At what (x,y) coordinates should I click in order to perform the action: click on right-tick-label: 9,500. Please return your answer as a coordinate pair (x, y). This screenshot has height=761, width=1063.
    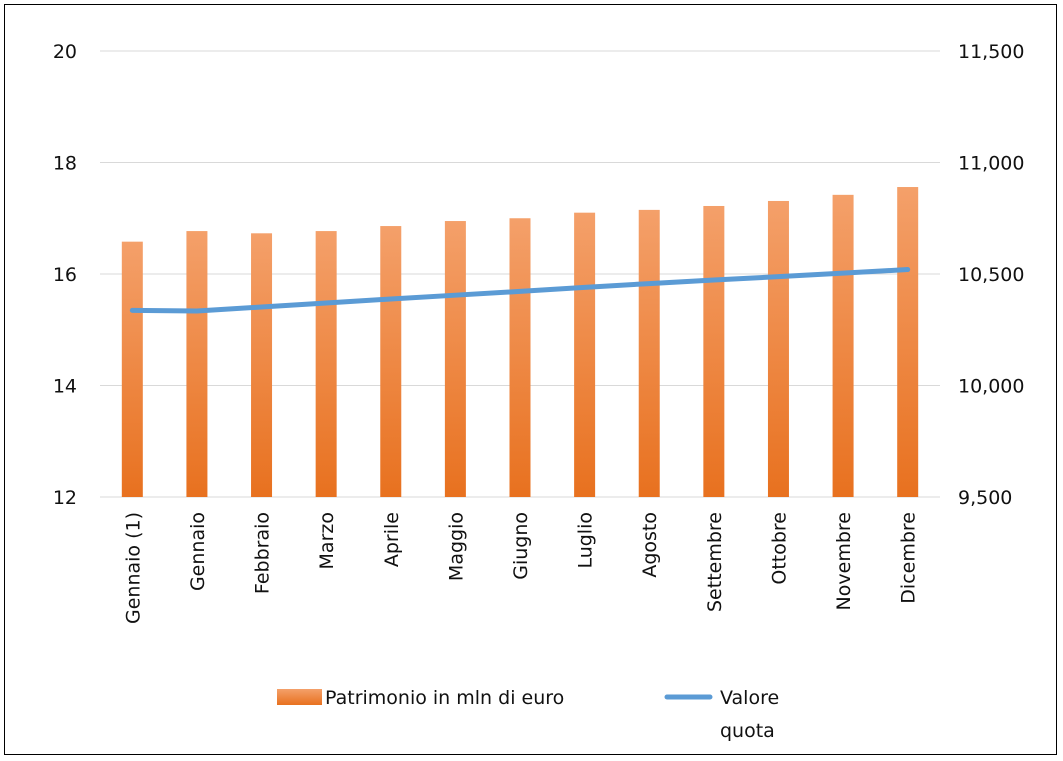
    Looking at the image, I should click on (985, 498).